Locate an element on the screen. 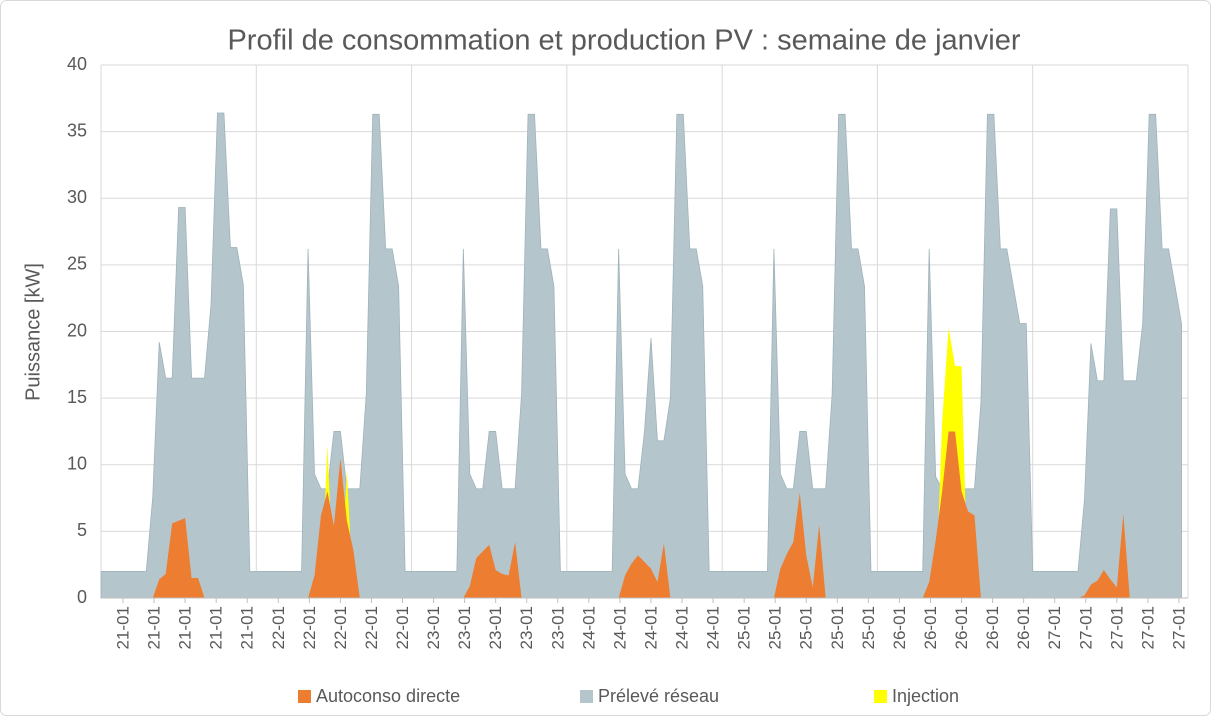 This screenshot has height=717, width=1212. y-tick-label: 20 is located at coordinates (77, 330).